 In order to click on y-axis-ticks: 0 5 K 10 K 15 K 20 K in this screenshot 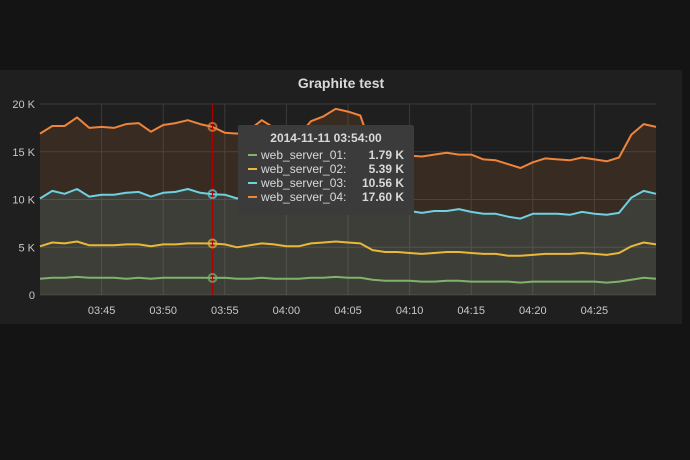, I will do `click(23, 200)`.